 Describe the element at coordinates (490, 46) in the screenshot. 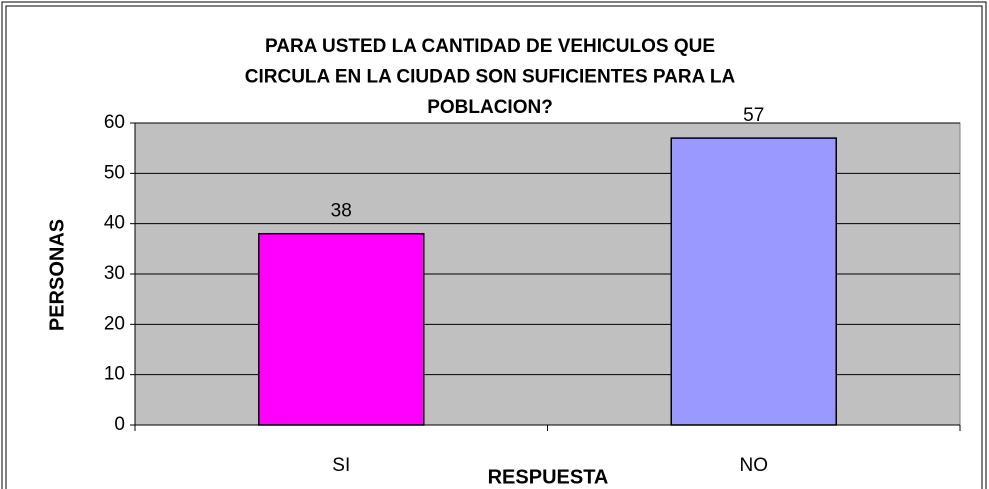

I see `chart-title: PARA USTED LA CANTIDAD DE VEHICULOS QUE` at that location.